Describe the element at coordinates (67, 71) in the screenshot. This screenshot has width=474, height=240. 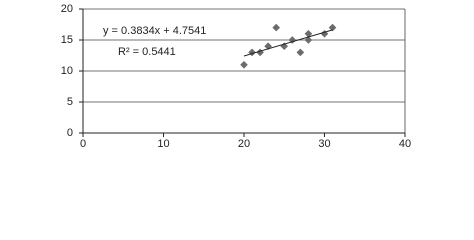
I see `y-tick-label: 10` at that location.